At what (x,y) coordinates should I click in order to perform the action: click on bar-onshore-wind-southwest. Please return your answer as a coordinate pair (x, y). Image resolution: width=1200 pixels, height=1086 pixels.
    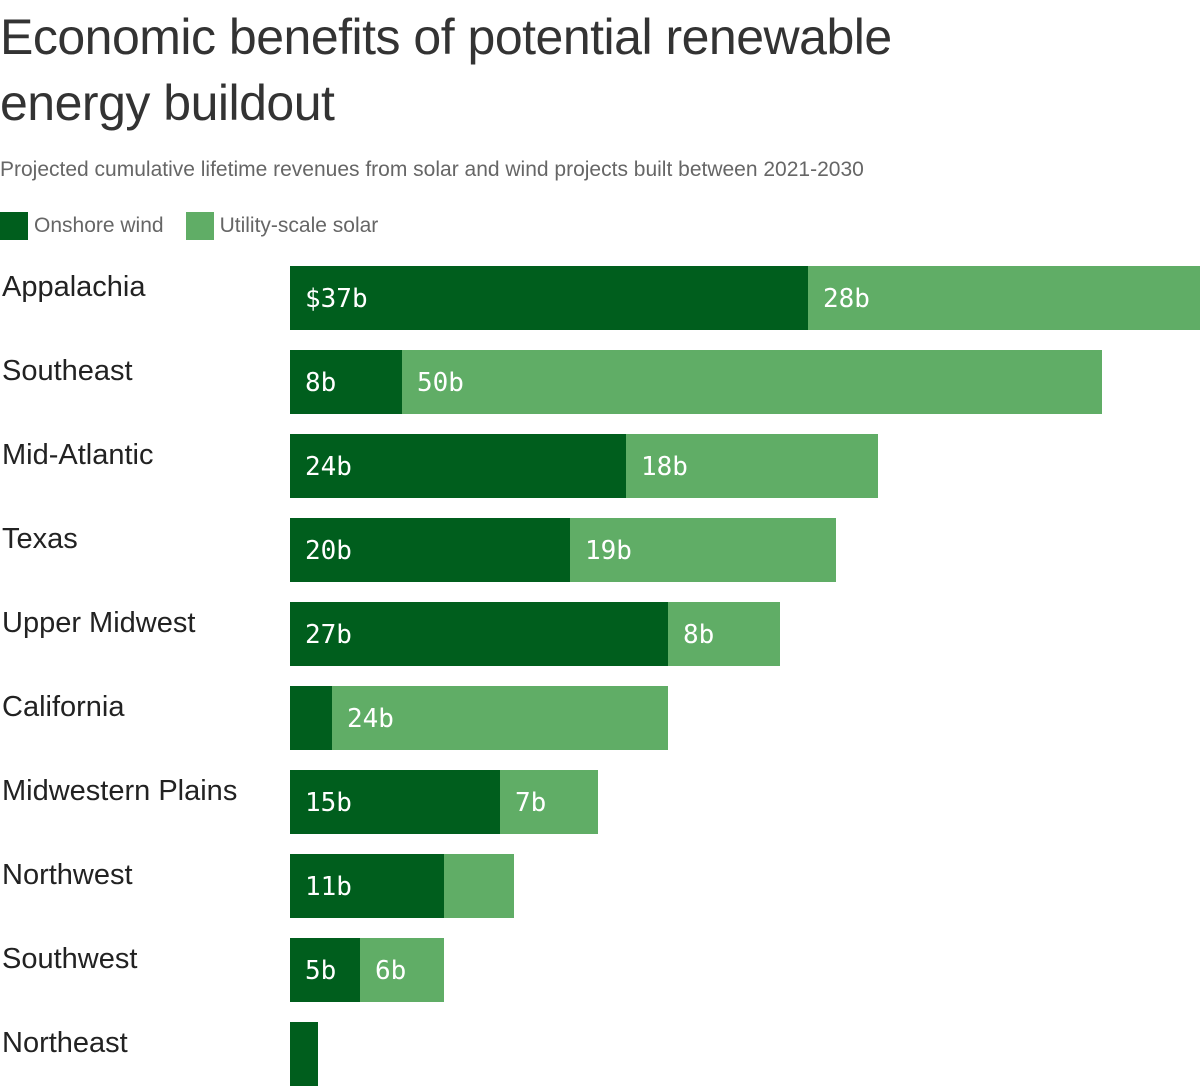
    Looking at the image, I should click on (325, 970).